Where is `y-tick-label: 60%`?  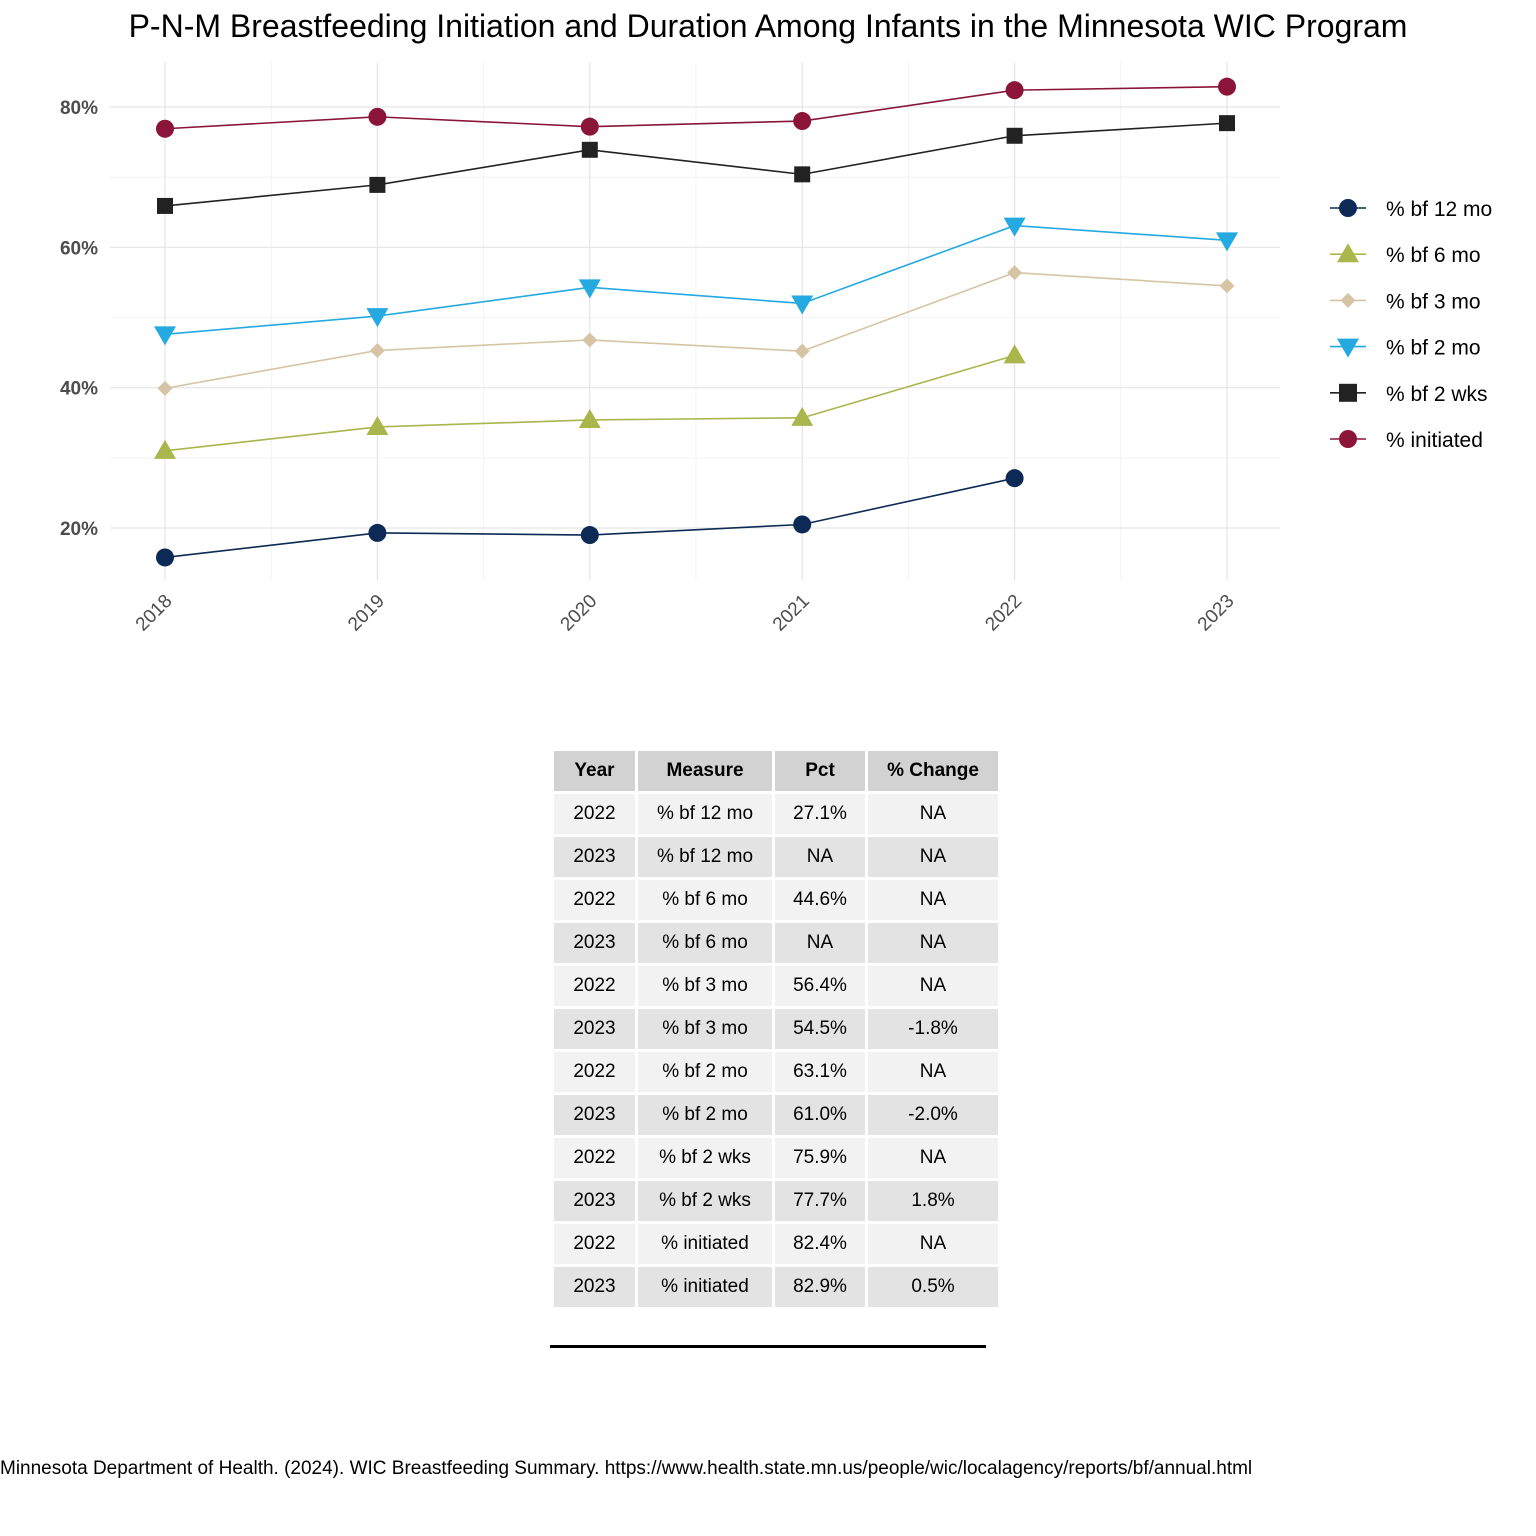 y-tick-label: 60% is located at coordinates (79, 248).